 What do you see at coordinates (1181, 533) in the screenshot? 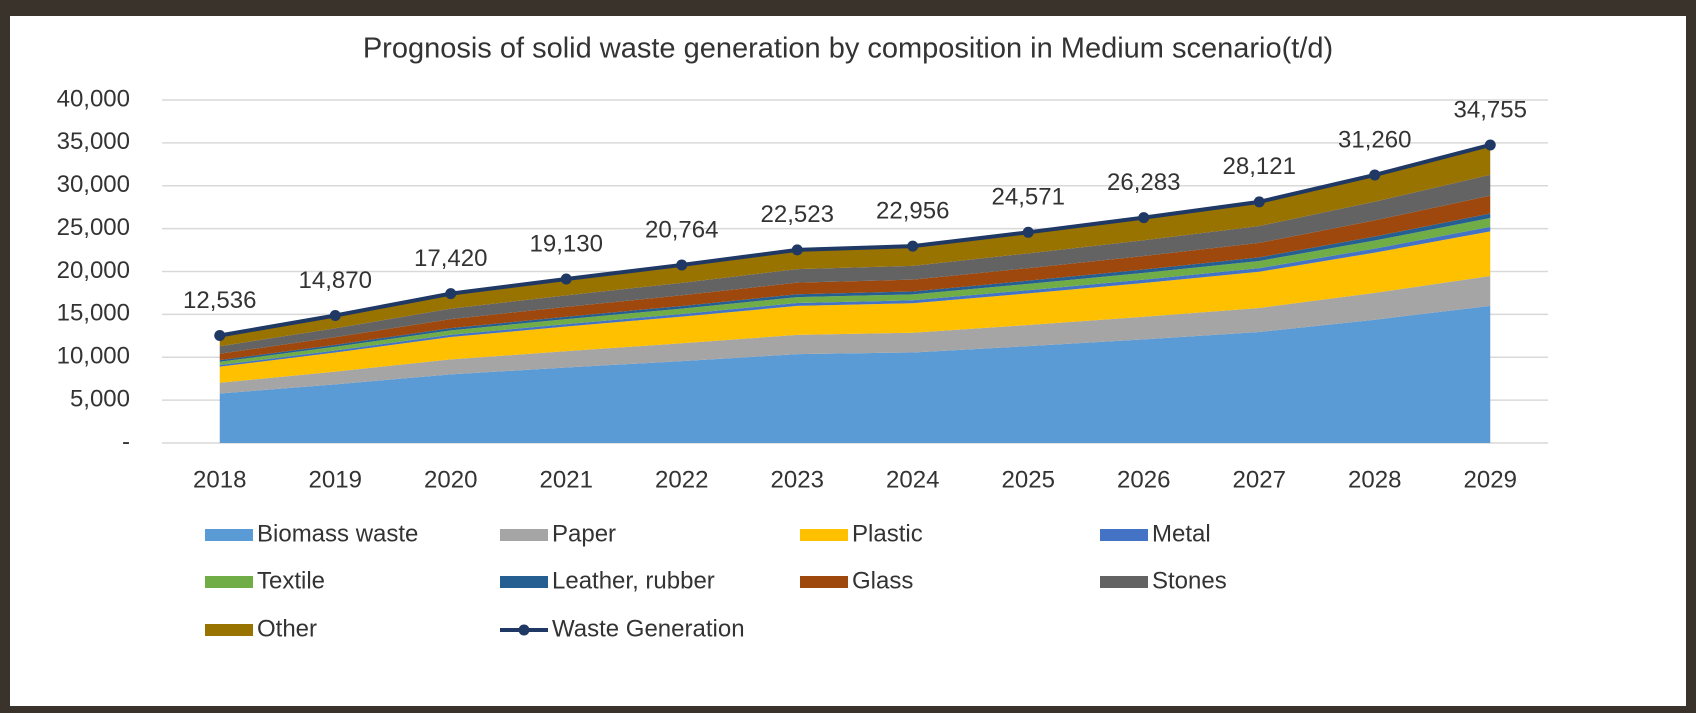
I see `legend-label: Metal` at bounding box center [1181, 533].